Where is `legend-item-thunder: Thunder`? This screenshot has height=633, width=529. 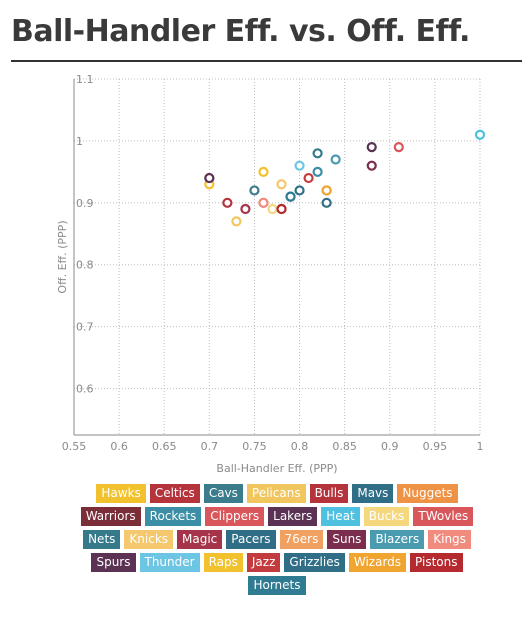
legend-item-thunder: Thunder is located at coordinates (169, 562).